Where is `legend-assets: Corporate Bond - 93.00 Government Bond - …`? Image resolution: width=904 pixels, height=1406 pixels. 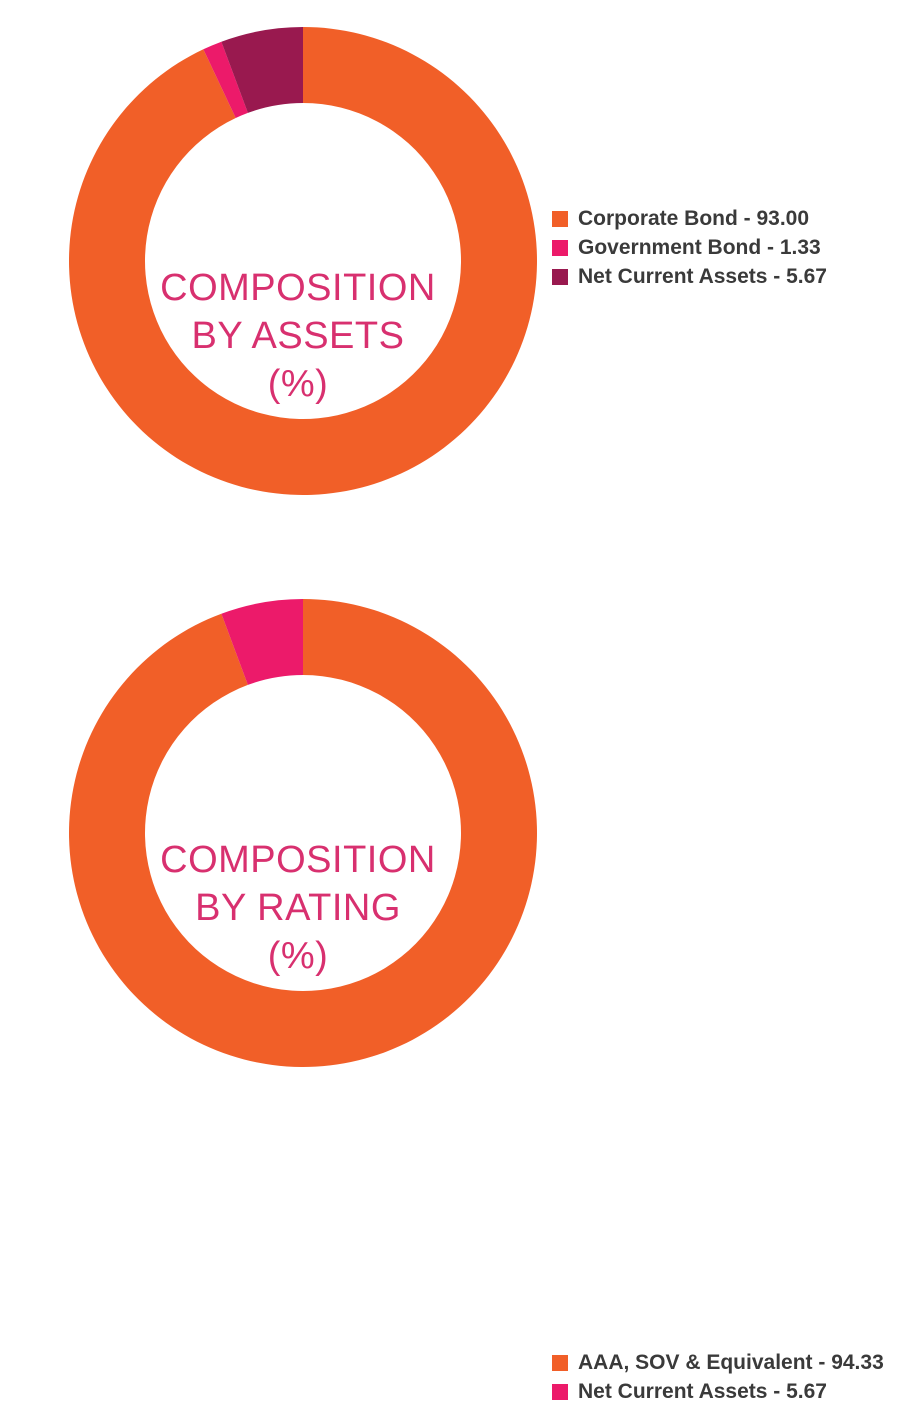 legend-assets: Corporate Bond - 93.00 Government Bond - … is located at coordinates (722, 247).